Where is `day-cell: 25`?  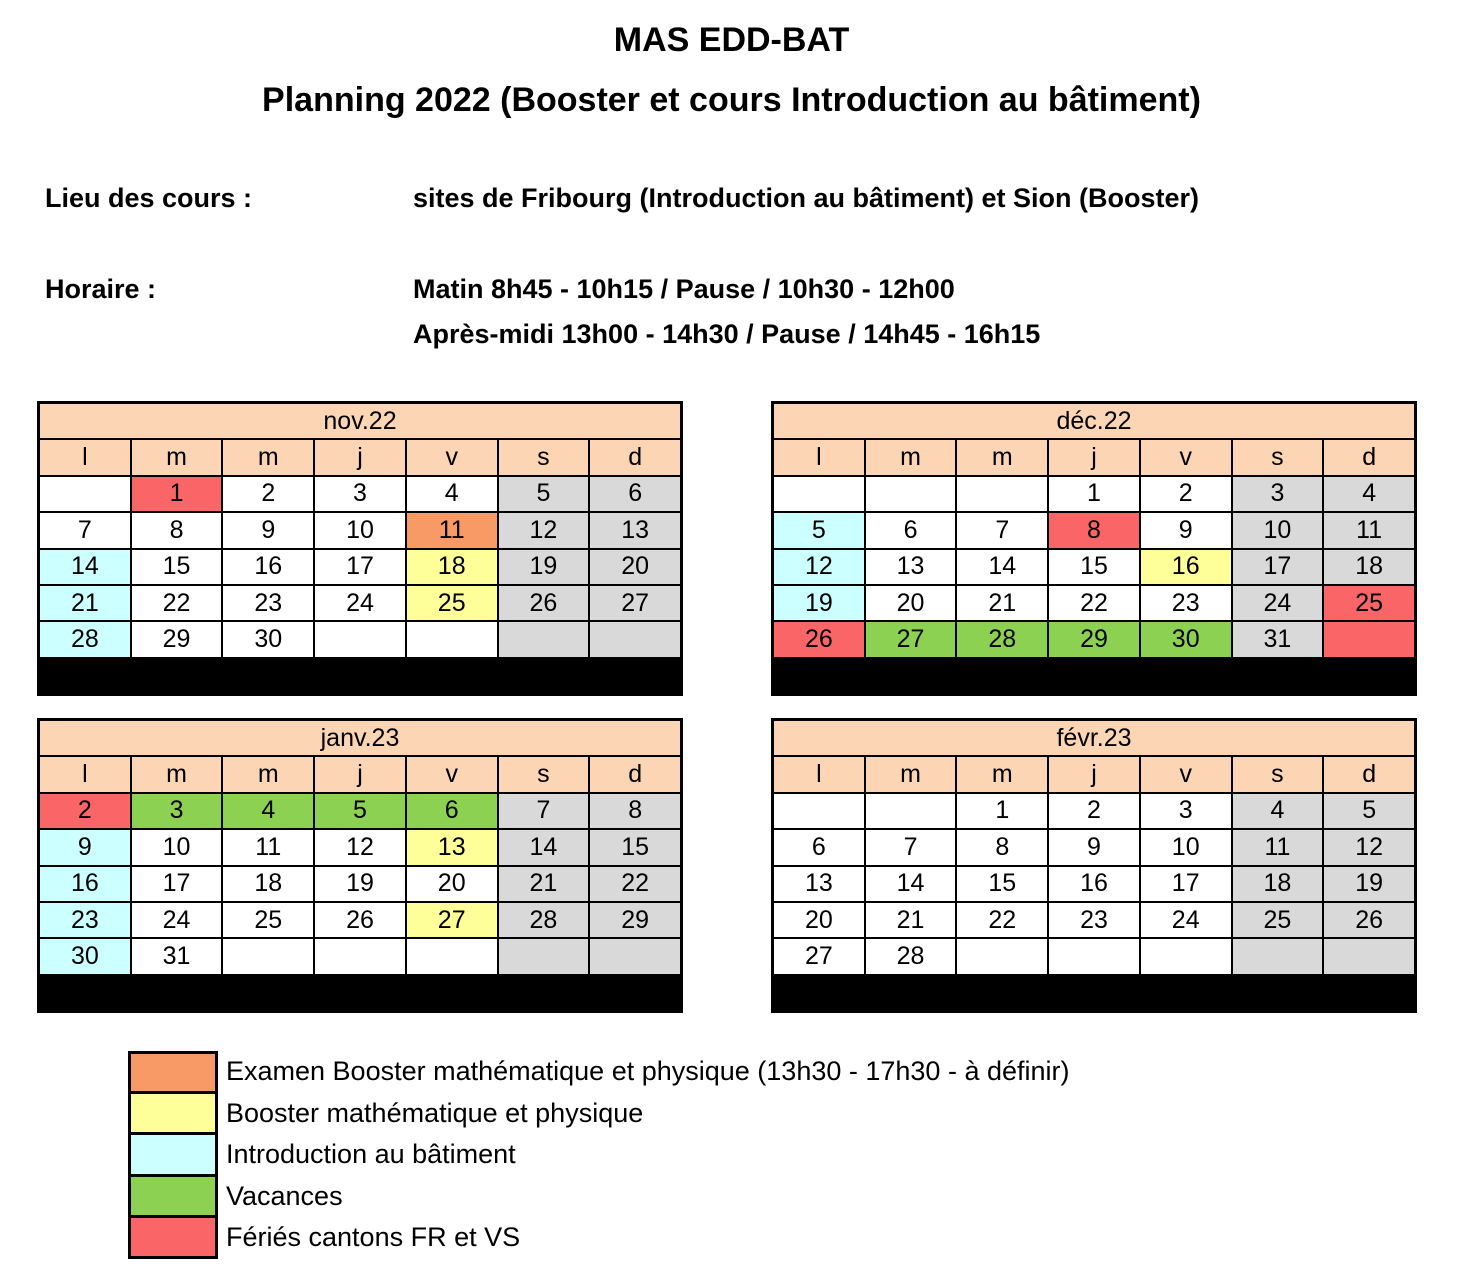 day-cell: 25 is located at coordinates (451, 603).